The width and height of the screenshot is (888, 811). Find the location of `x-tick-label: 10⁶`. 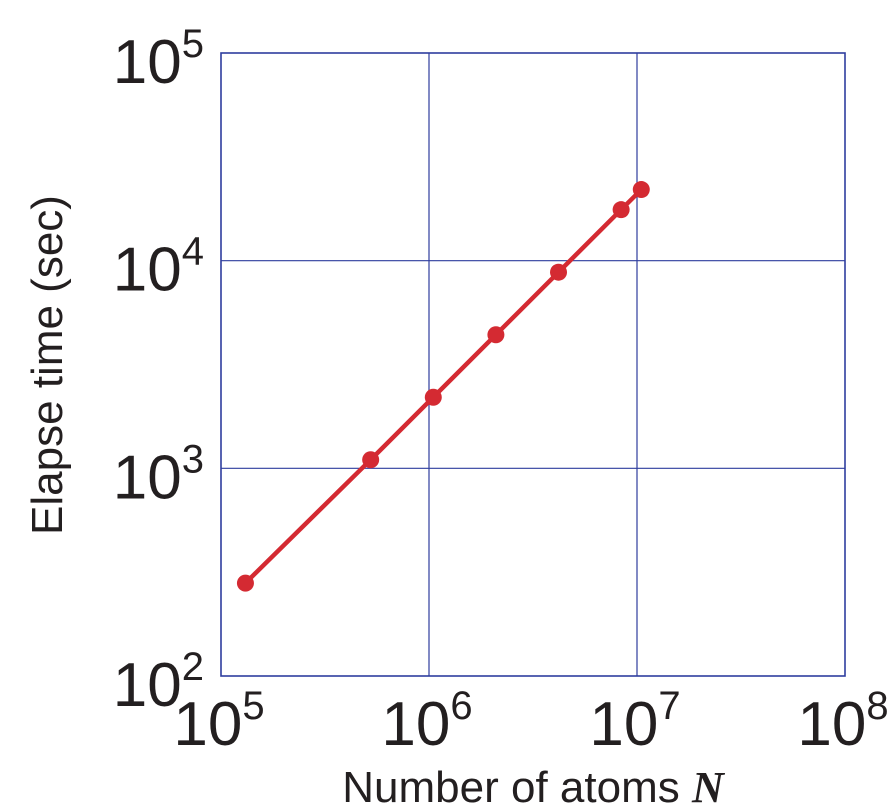

x-tick-label: 10⁶ is located at coordinates (426, 721).